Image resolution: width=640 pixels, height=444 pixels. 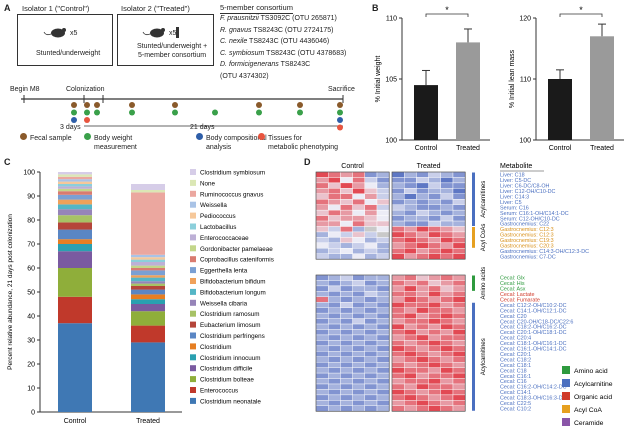 What do you see at coordinates (31, 365) in the screenshot?
I see `y-tick-label: 20` at bounding box center [31, 365].